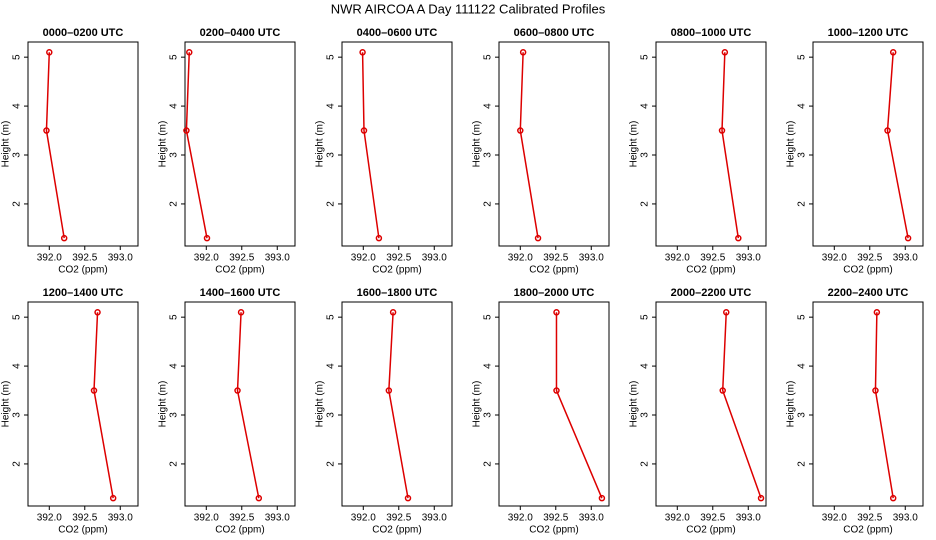 Image resolution: width=936 pixels, height=540 pixels. What do you see at coordinates (711, 293) in the screenshot?
I see `panel-title: 2000–2200 UTC` at bounding box center [711, 293].